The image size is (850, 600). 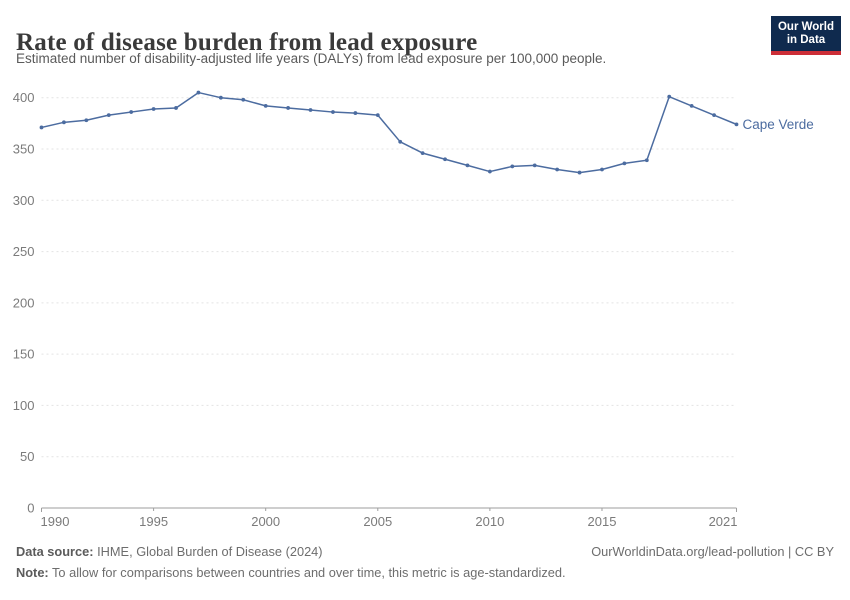 What do you see at coordinates (778, 124) in the screenshot?
I see `series-label: Cape Verde` at bounding box center [778, 124].